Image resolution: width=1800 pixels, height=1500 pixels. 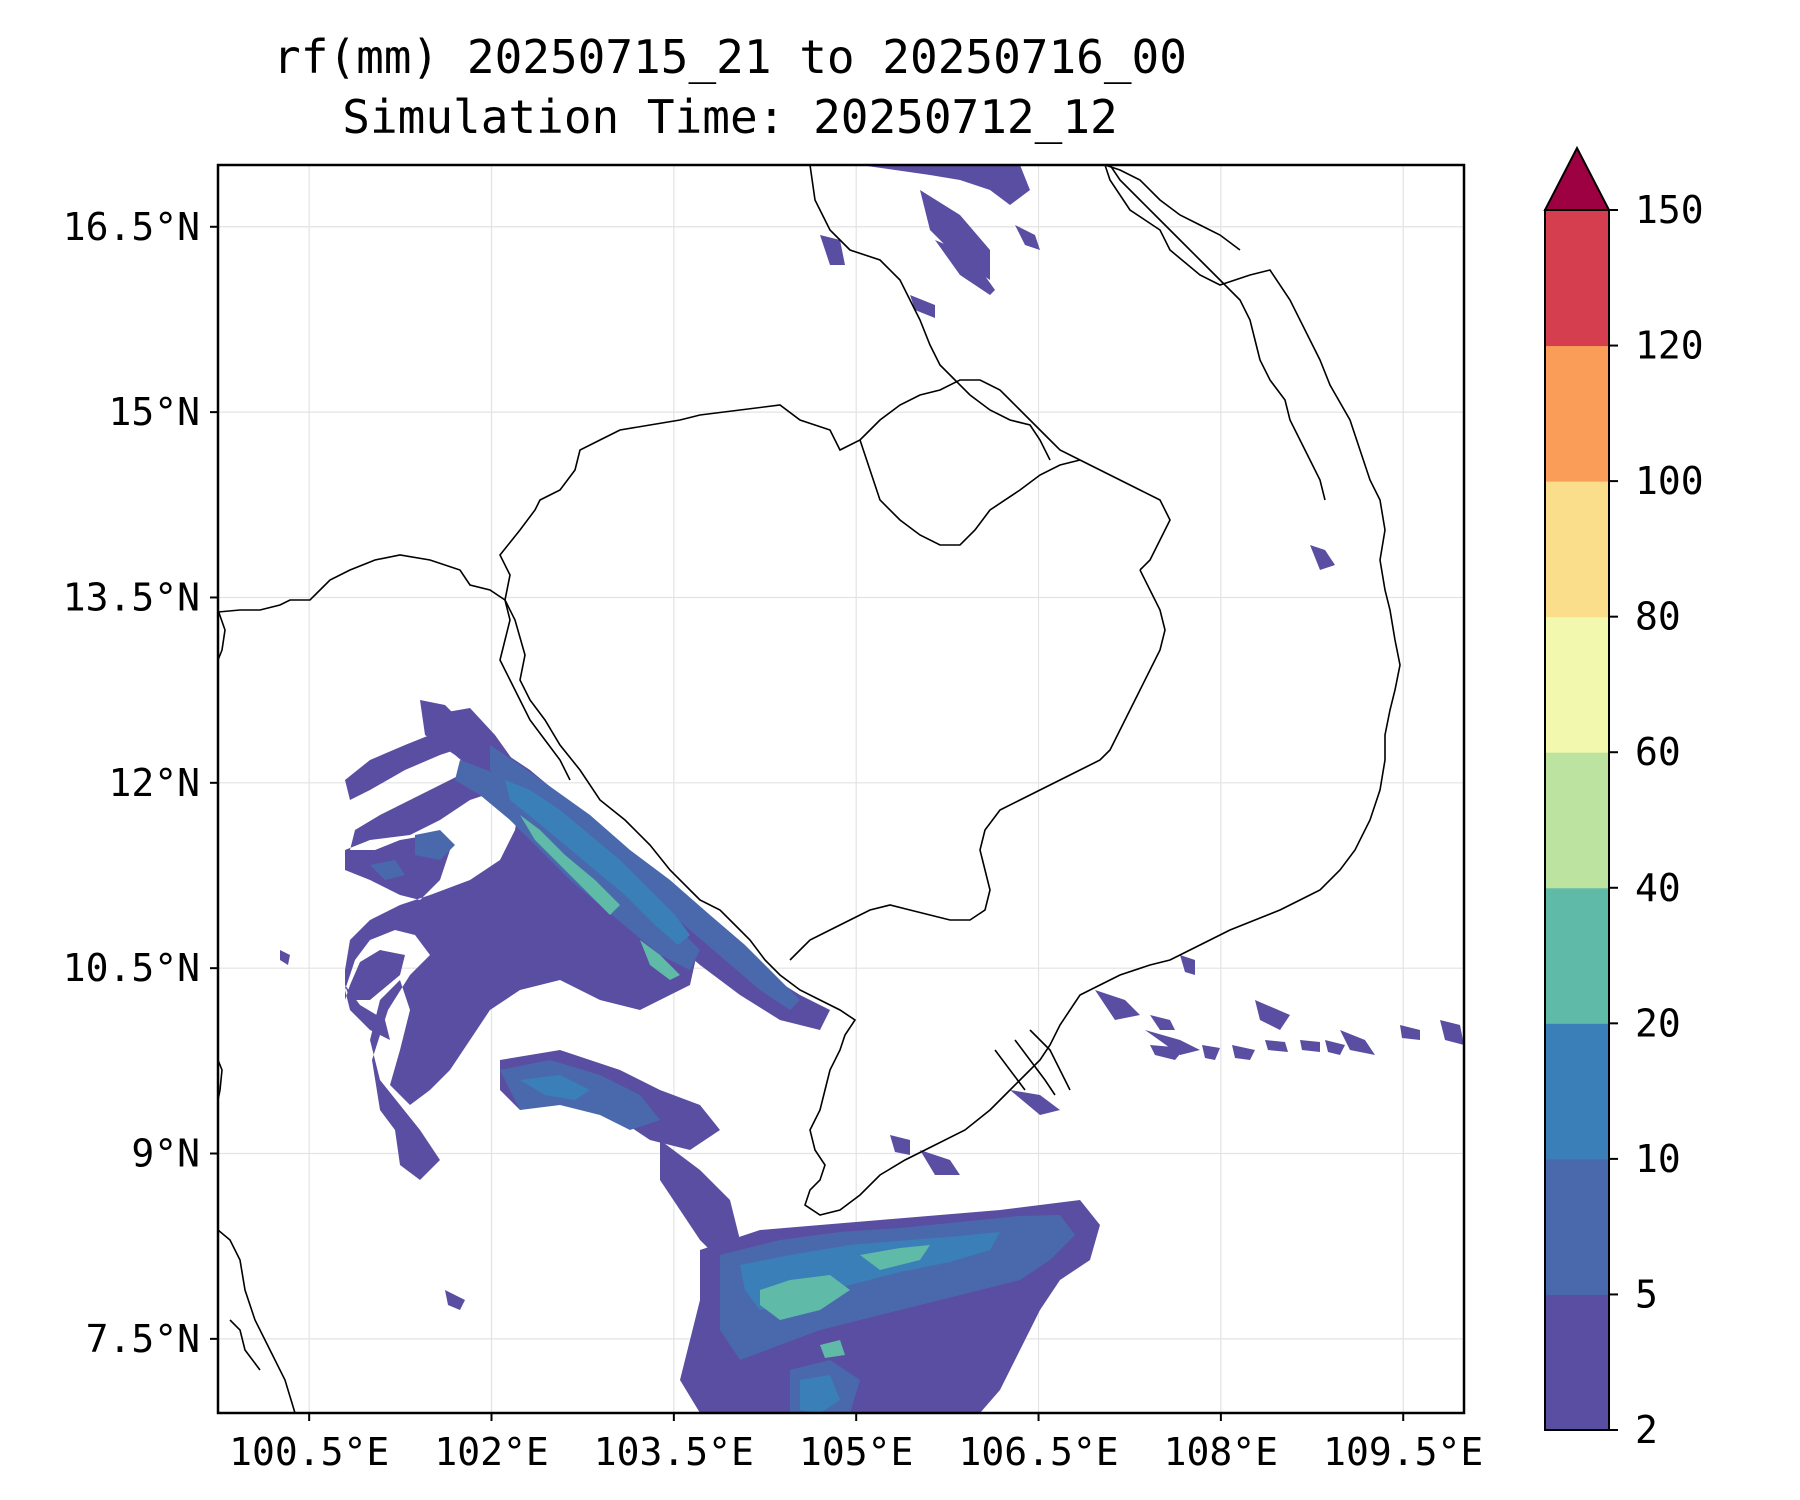 What do you see at coordinates (154, 412) in the screenshot?
I see `y-tick-label: 15°N` at bounding box center [154, 412].